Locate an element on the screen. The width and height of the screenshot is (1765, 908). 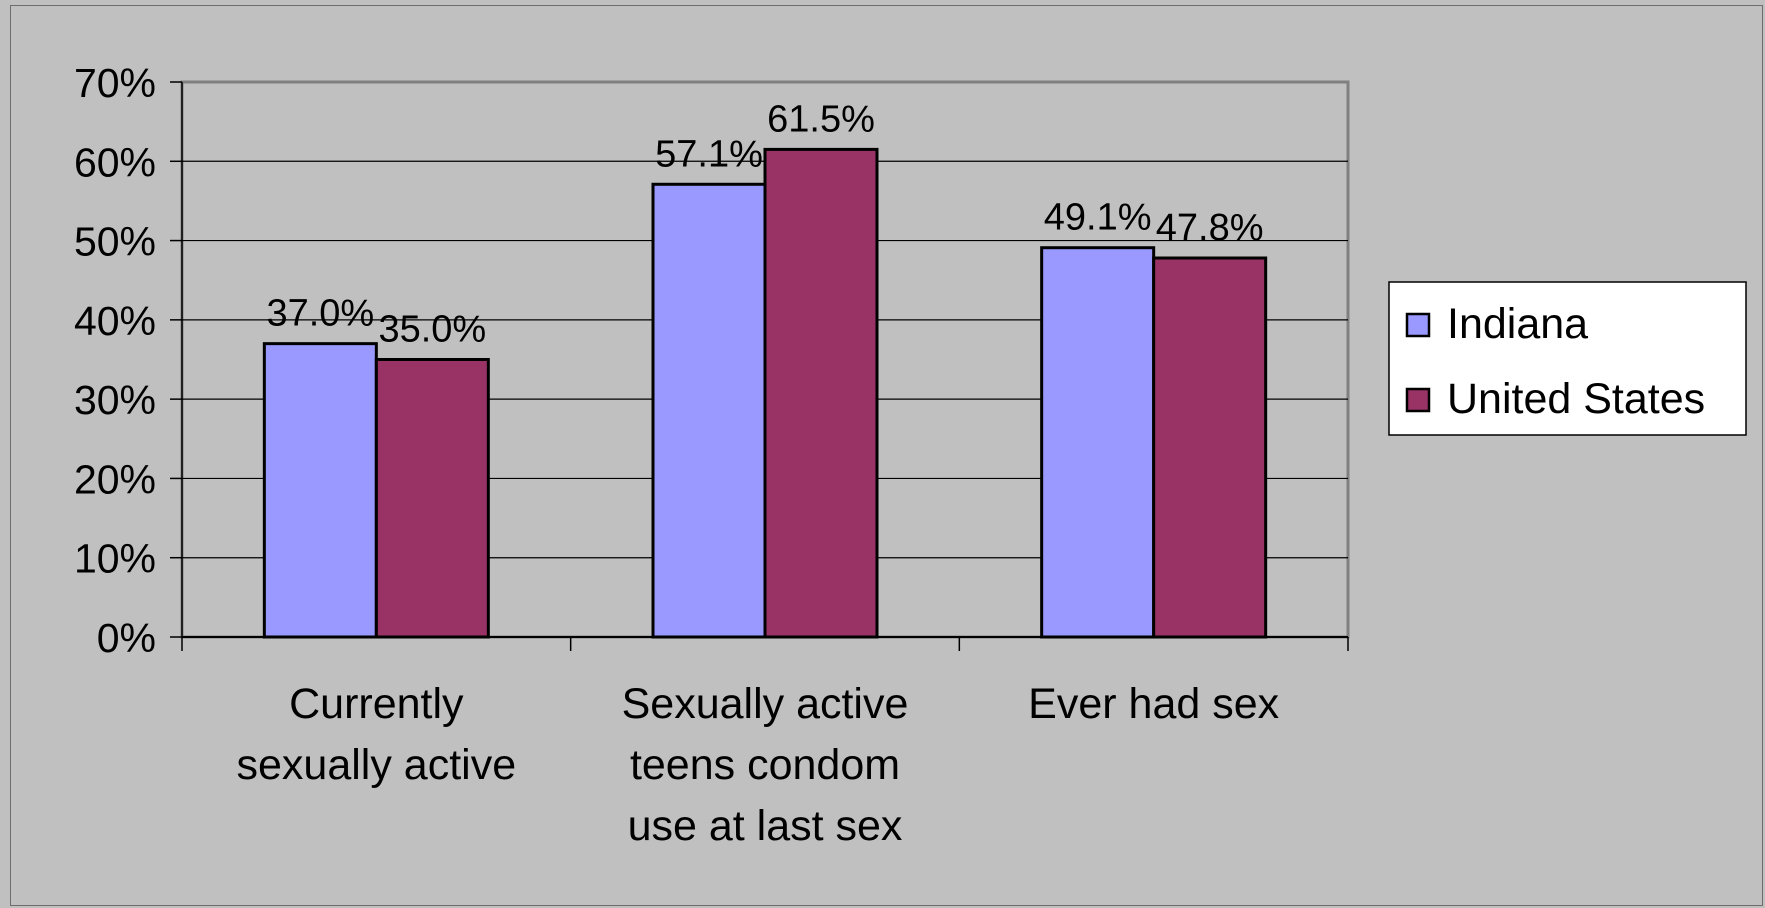
legend-label-indiana: Indiana is located at coordinates (1517, 324).